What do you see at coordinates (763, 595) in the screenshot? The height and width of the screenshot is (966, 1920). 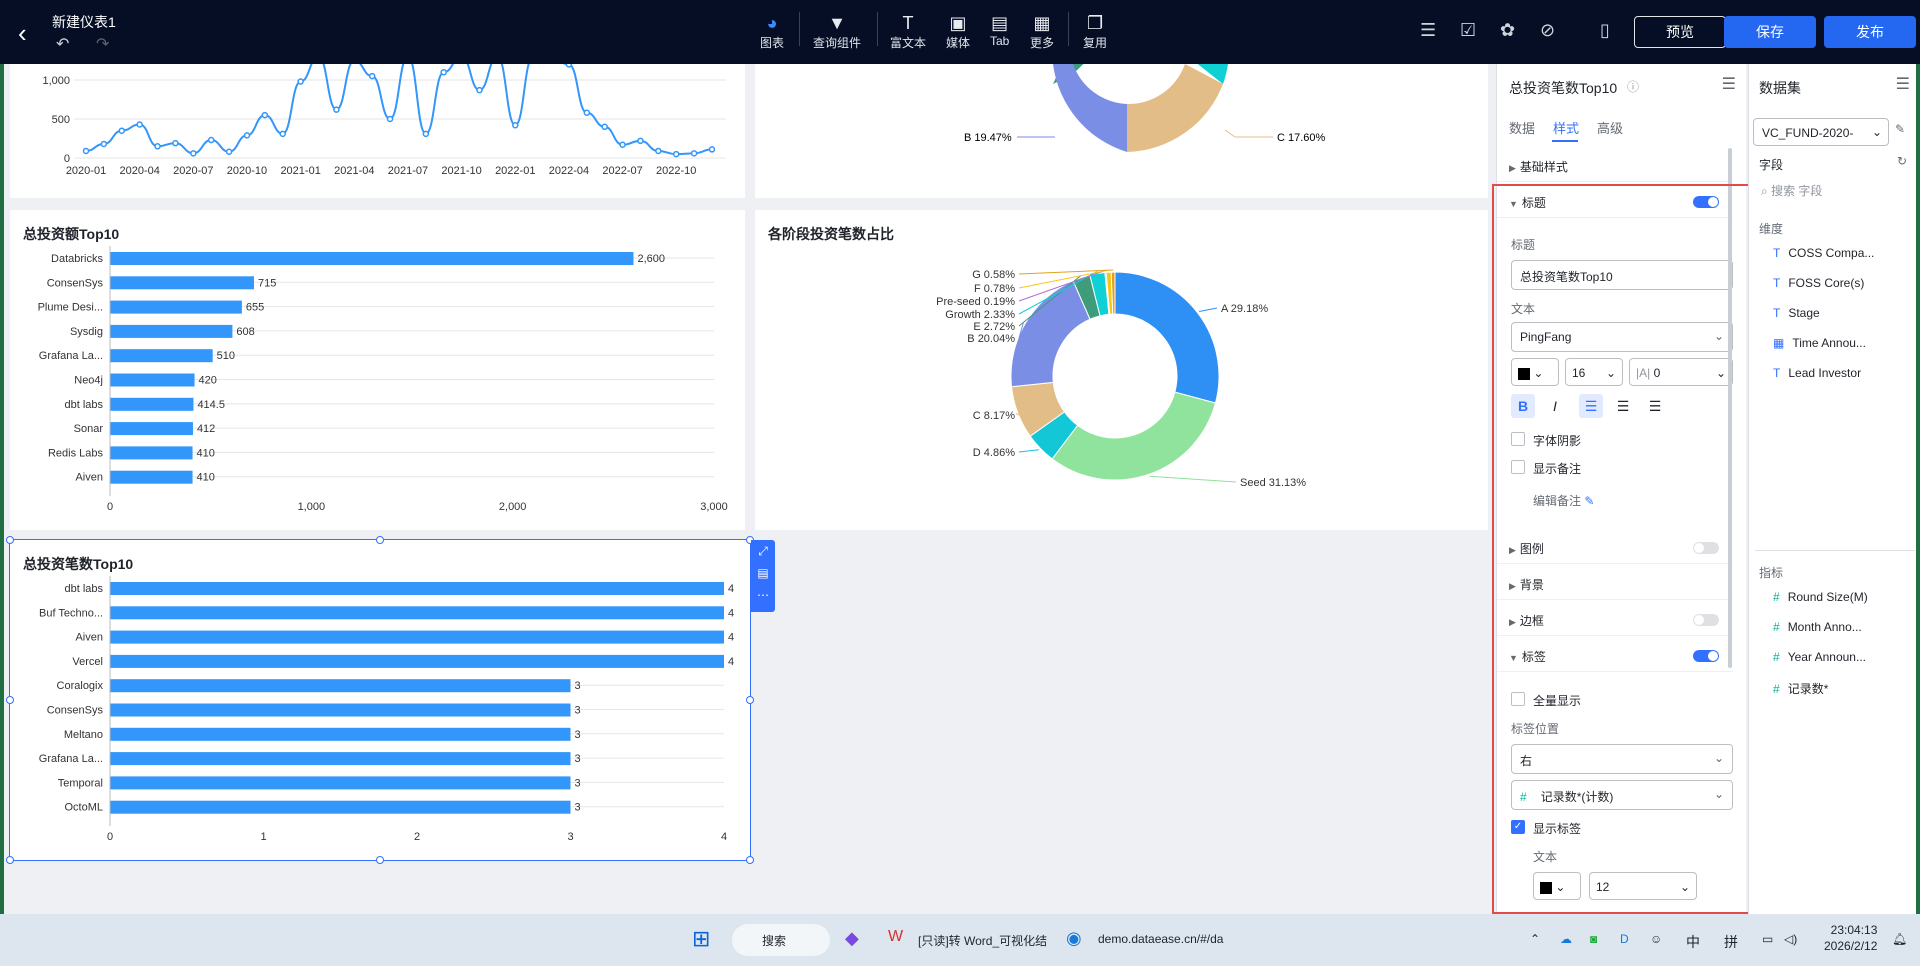 I see `more-icon: ⋯` at bounding box center [763, 595].